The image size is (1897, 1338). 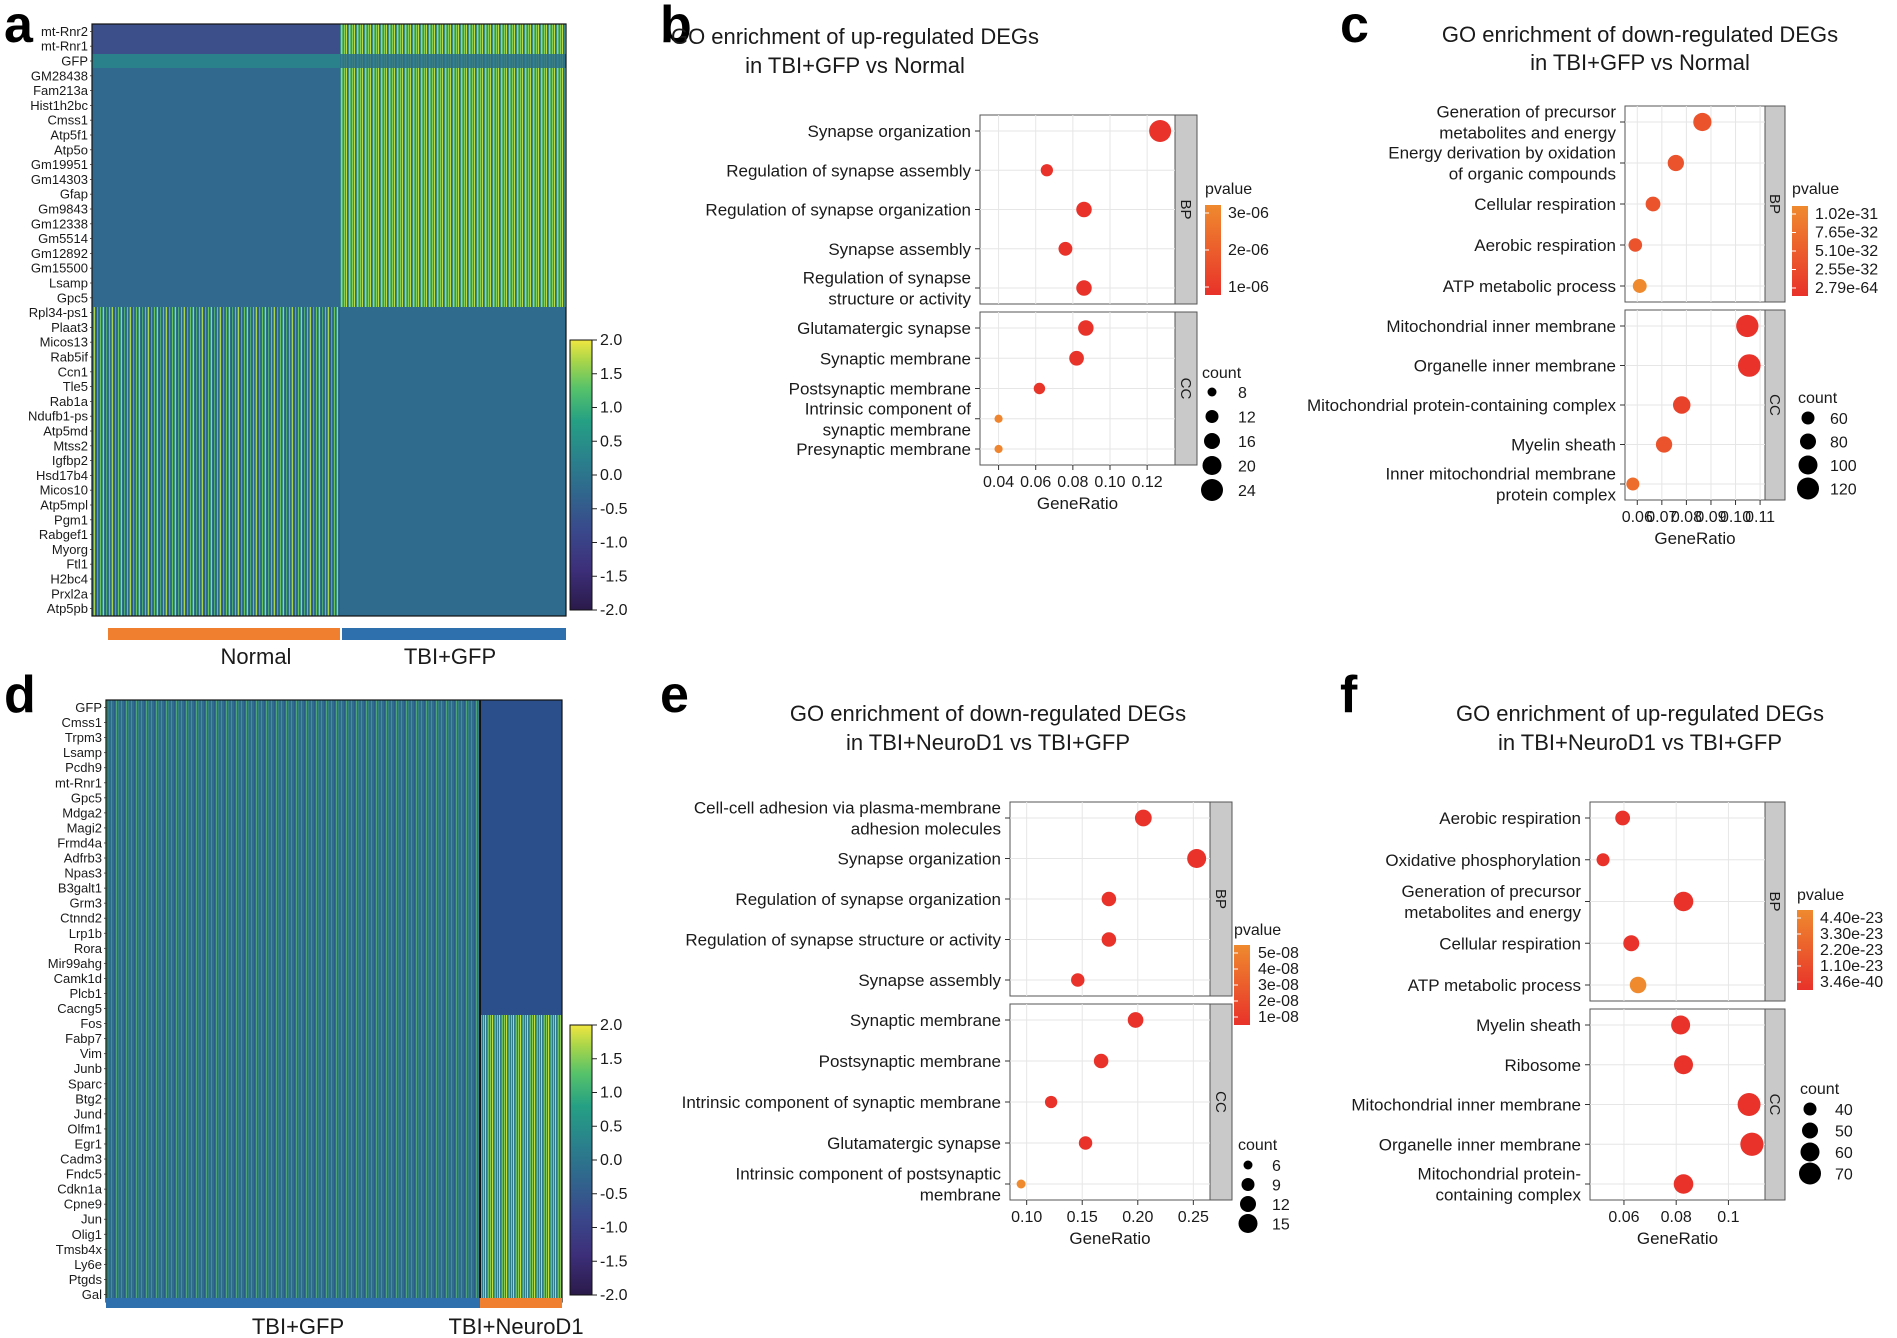 I want to click on gene-label: Sparc, so click(x=85, y=1083).